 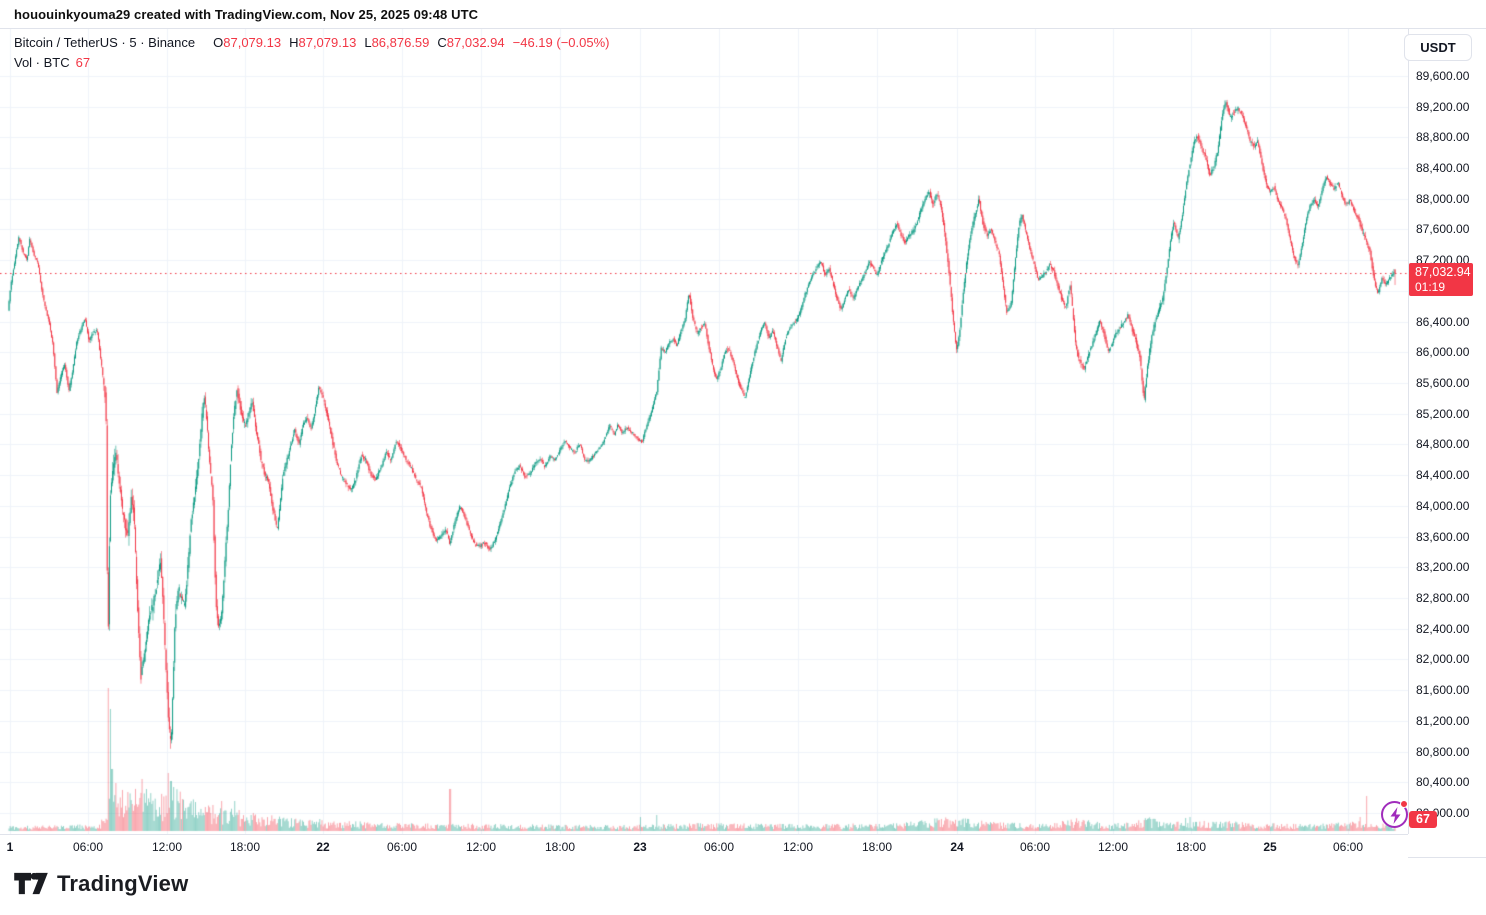 I want to click on price-tick-label: 83,600.00, so click(x=1443, y=536).